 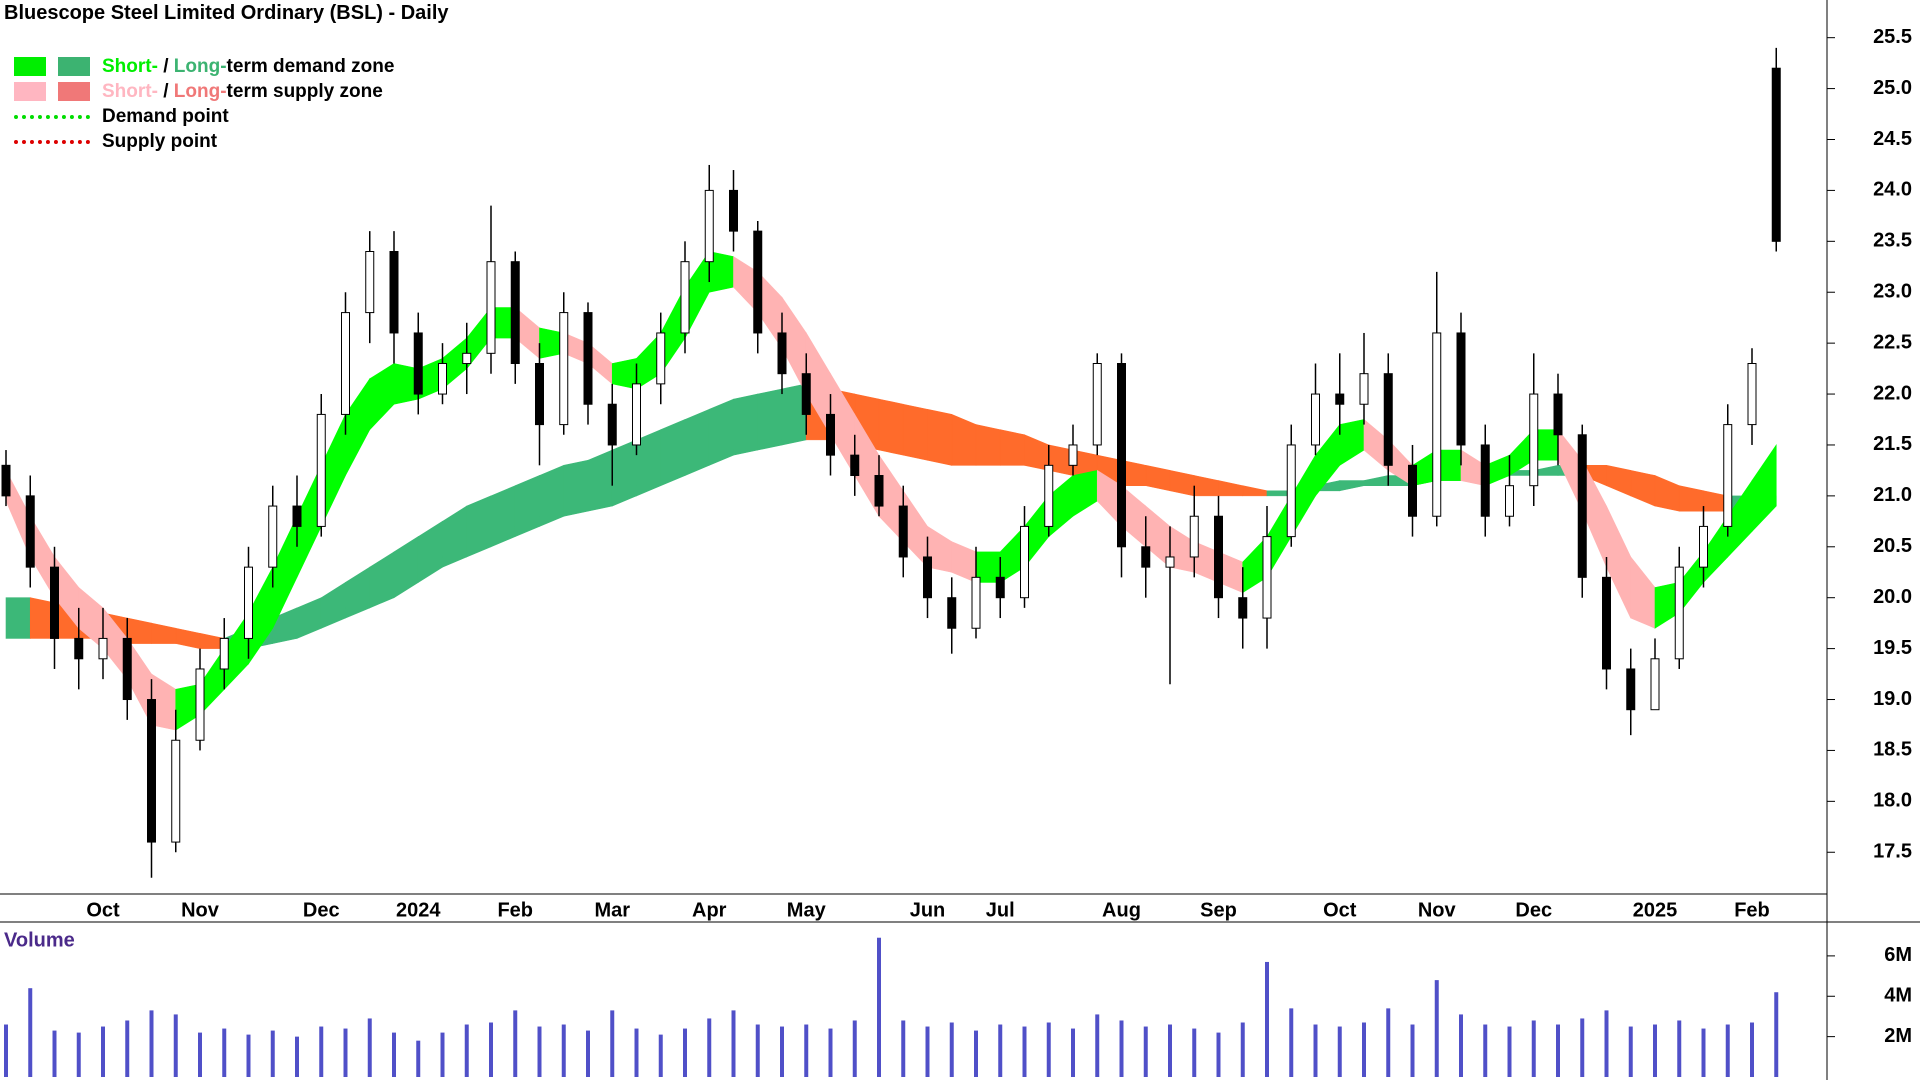 I want to click on volume-label: Volume, so click(x=39, y=940).